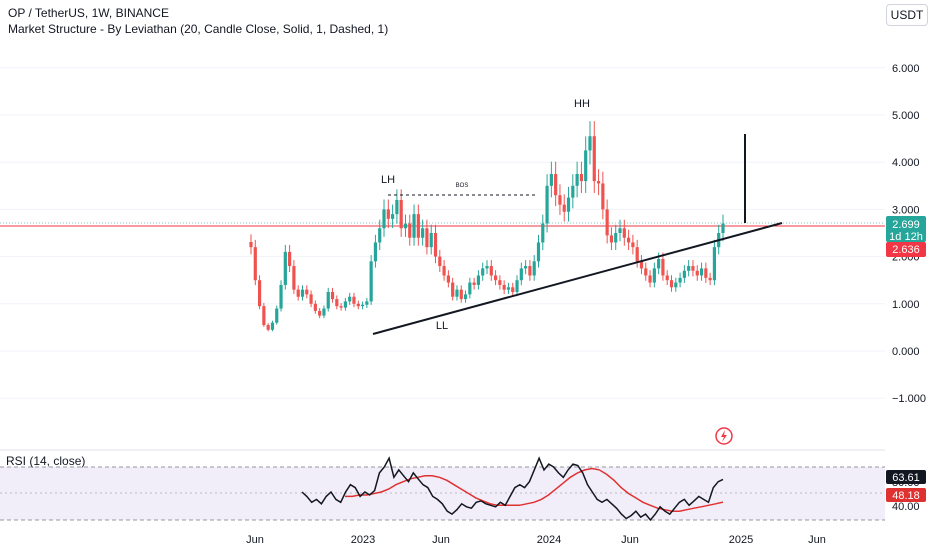 This screenshot has height=550, width=932. What do you see at coordinates (906, 225) in the screenshot?
I see `last-price-label: 2.699` at bounding box center [906, 225].